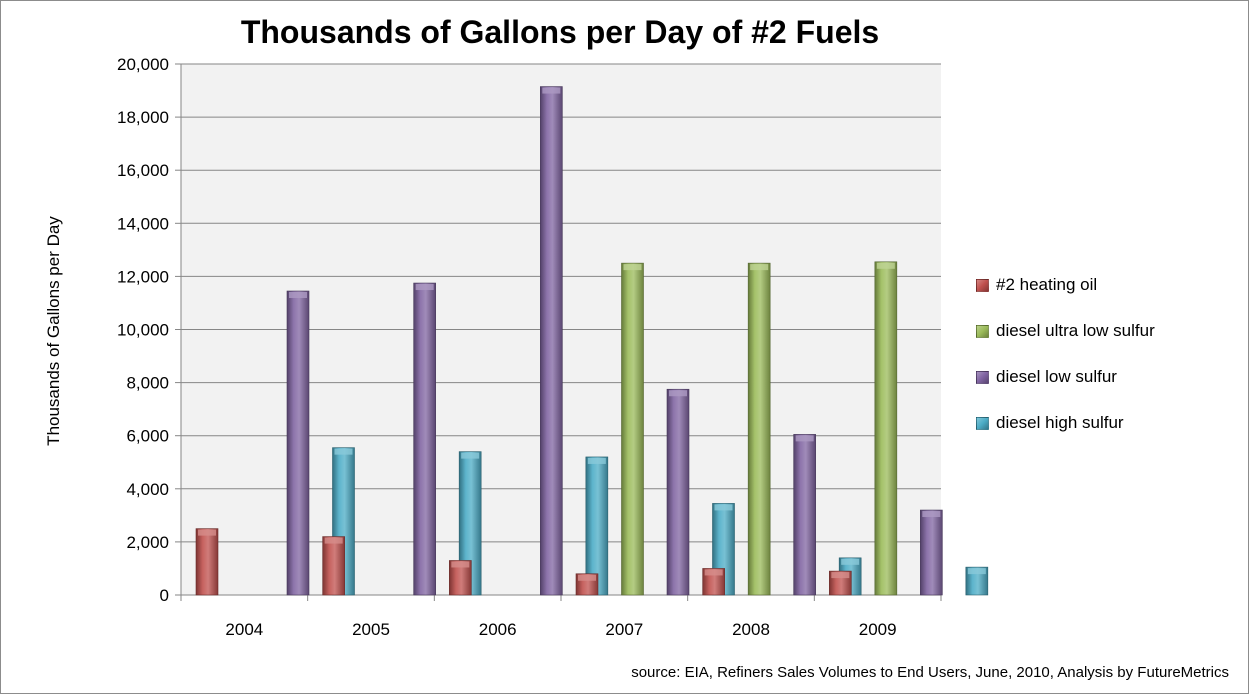  I want to click on y-tick-label: 18,000, so click(143, 117).